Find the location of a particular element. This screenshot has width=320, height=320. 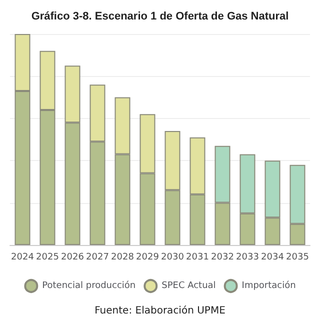

x-tick-label: 2033 is located at coordinates (247, 257).